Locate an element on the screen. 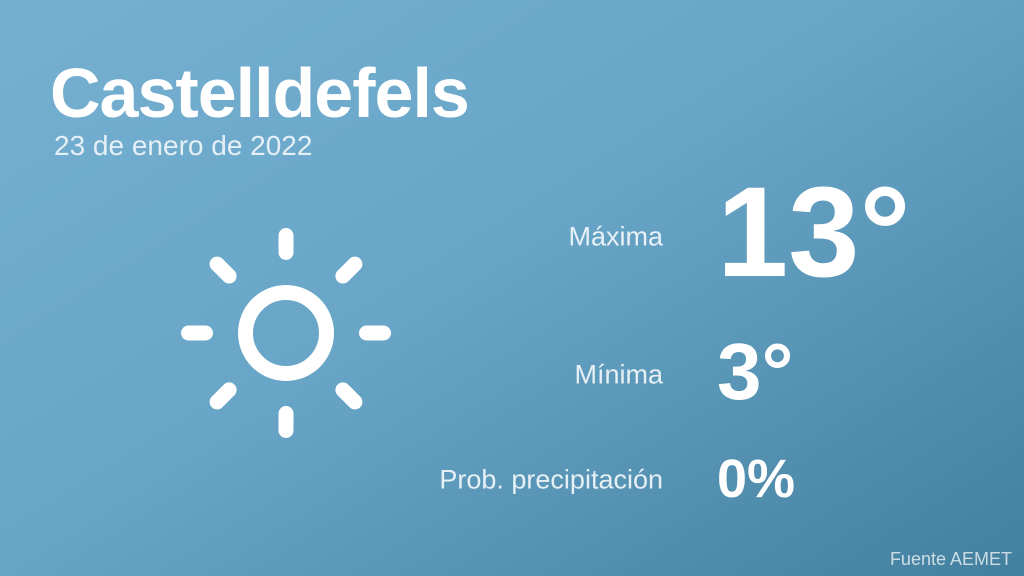 The width and height of the screenshot is (1024, 576). precipitation-label: Prob. precipitación is located at coordinates (551, 479).